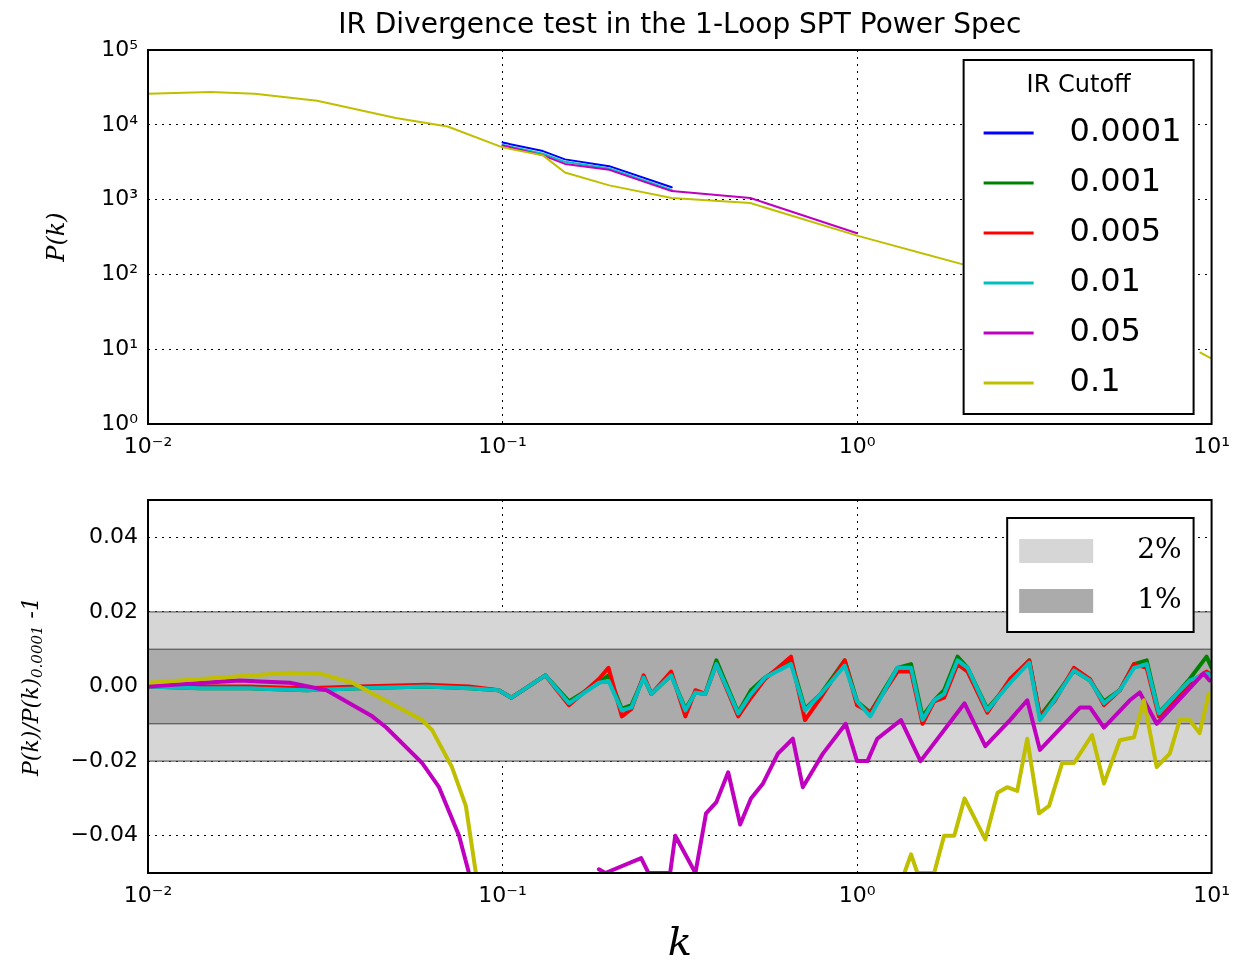 The width and height of the screenshot is (1240, 971). I want to click on y-tick-label: −0.02, so click(104, 759).